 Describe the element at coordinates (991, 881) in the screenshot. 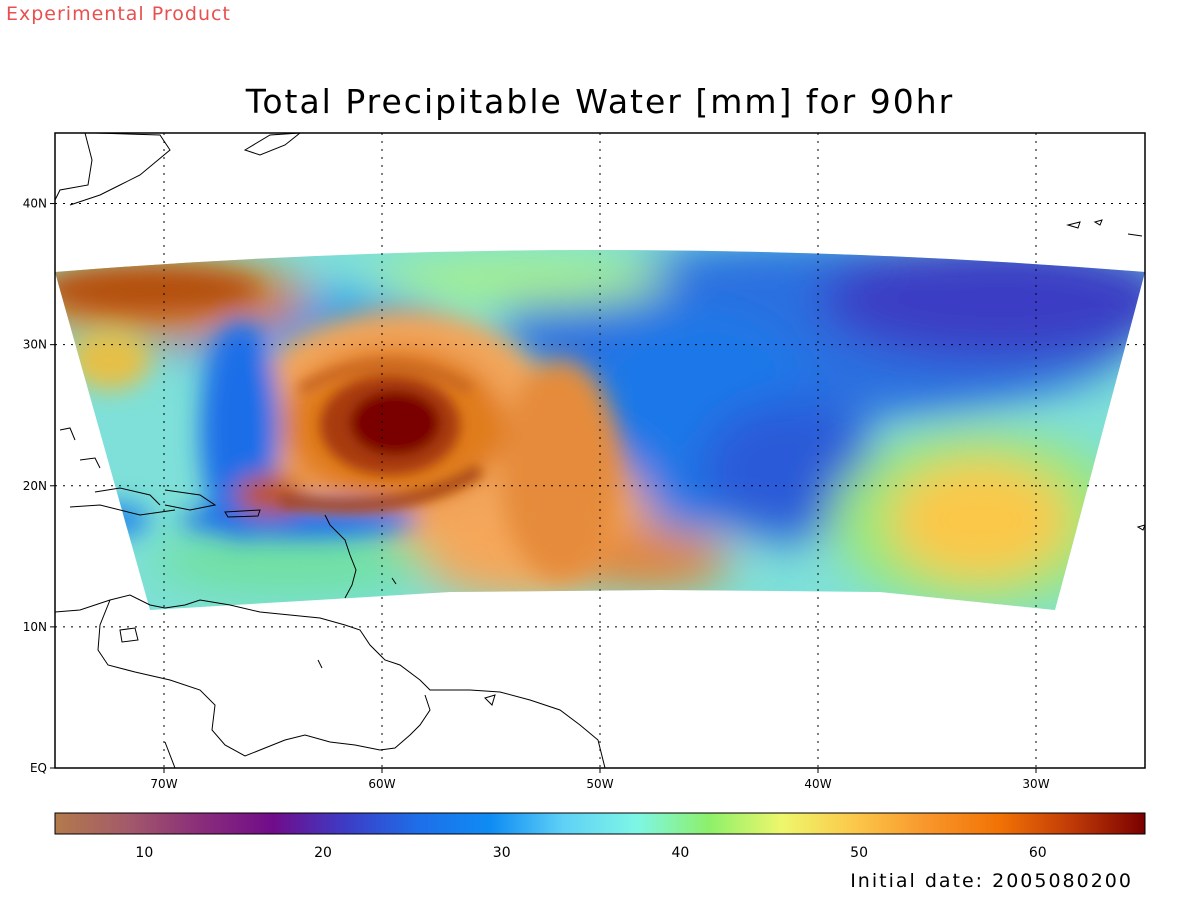

I see `initial-date-label: Initial date: 2005080200` at that location.